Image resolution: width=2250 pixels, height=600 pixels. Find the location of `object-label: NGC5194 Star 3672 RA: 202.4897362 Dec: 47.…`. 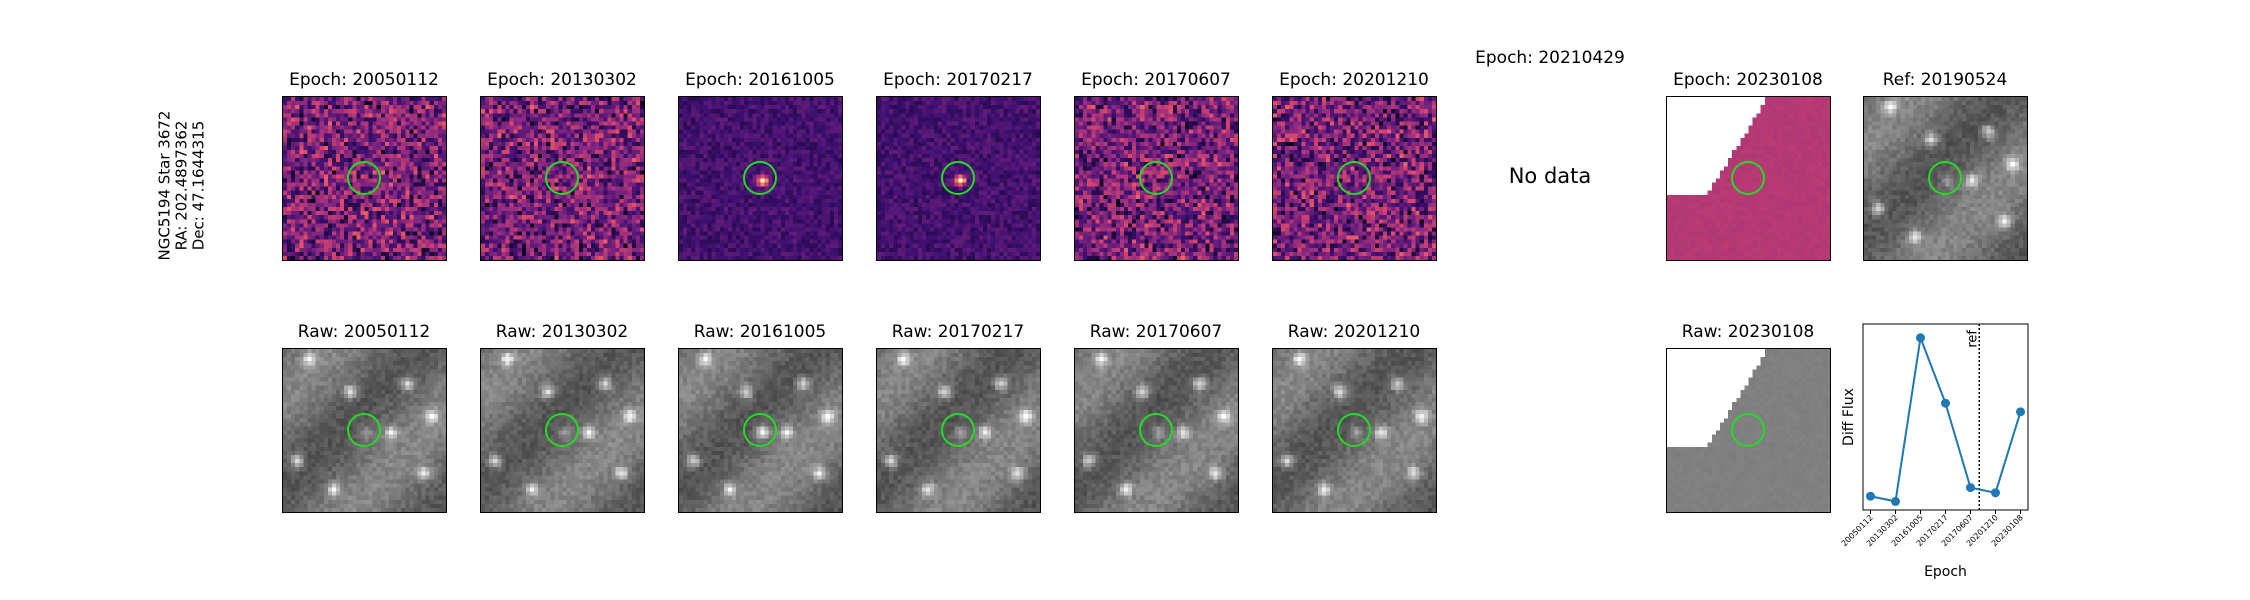

object-label: NGC5194 Star 3672 RA: 202.4897362 Dec: 47.… is located at coordinates (181, 186).